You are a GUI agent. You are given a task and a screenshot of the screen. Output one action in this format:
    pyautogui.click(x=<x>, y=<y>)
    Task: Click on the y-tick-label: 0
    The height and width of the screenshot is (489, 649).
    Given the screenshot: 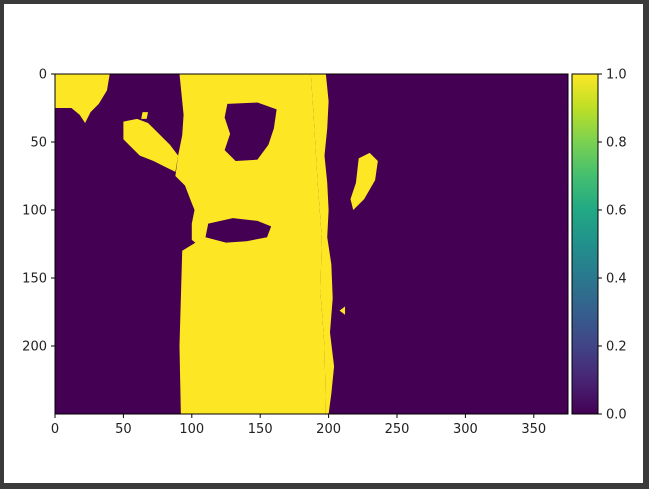 What is the action you would take?
    pyautogui.click(x=43, y=75)
    